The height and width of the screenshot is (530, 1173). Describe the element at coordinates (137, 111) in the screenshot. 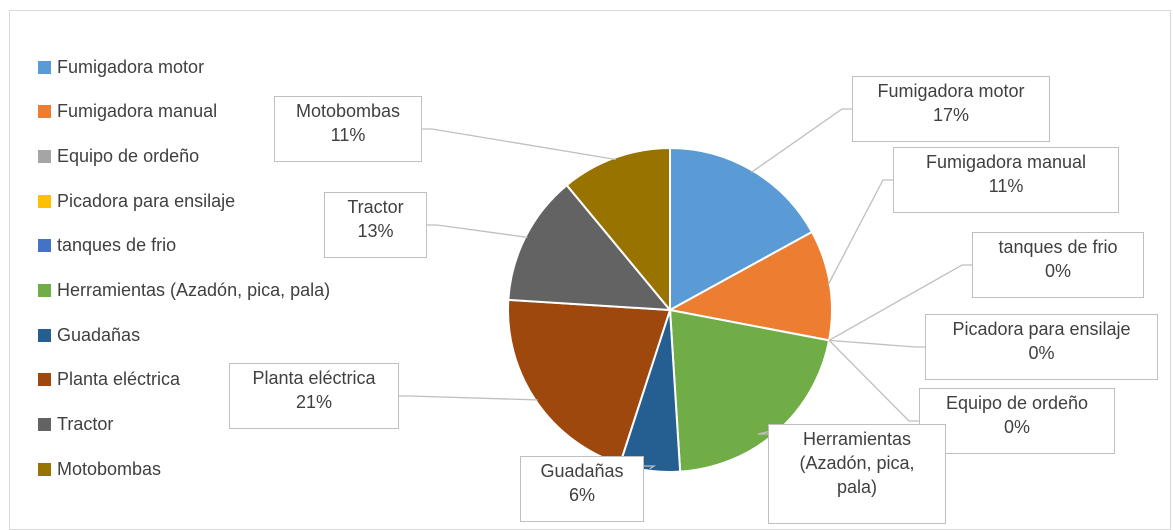

I see `legend-label: Fumigadora manual` at that location.